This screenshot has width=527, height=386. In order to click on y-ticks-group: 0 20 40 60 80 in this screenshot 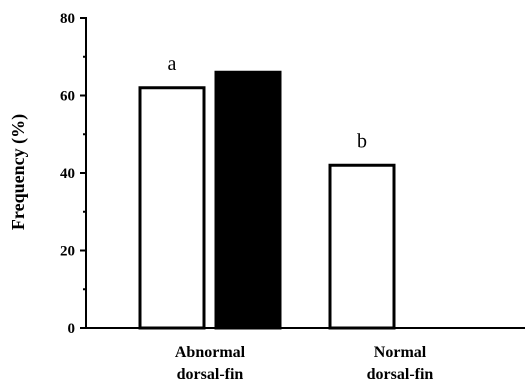, I will do `click(73, 174)`.